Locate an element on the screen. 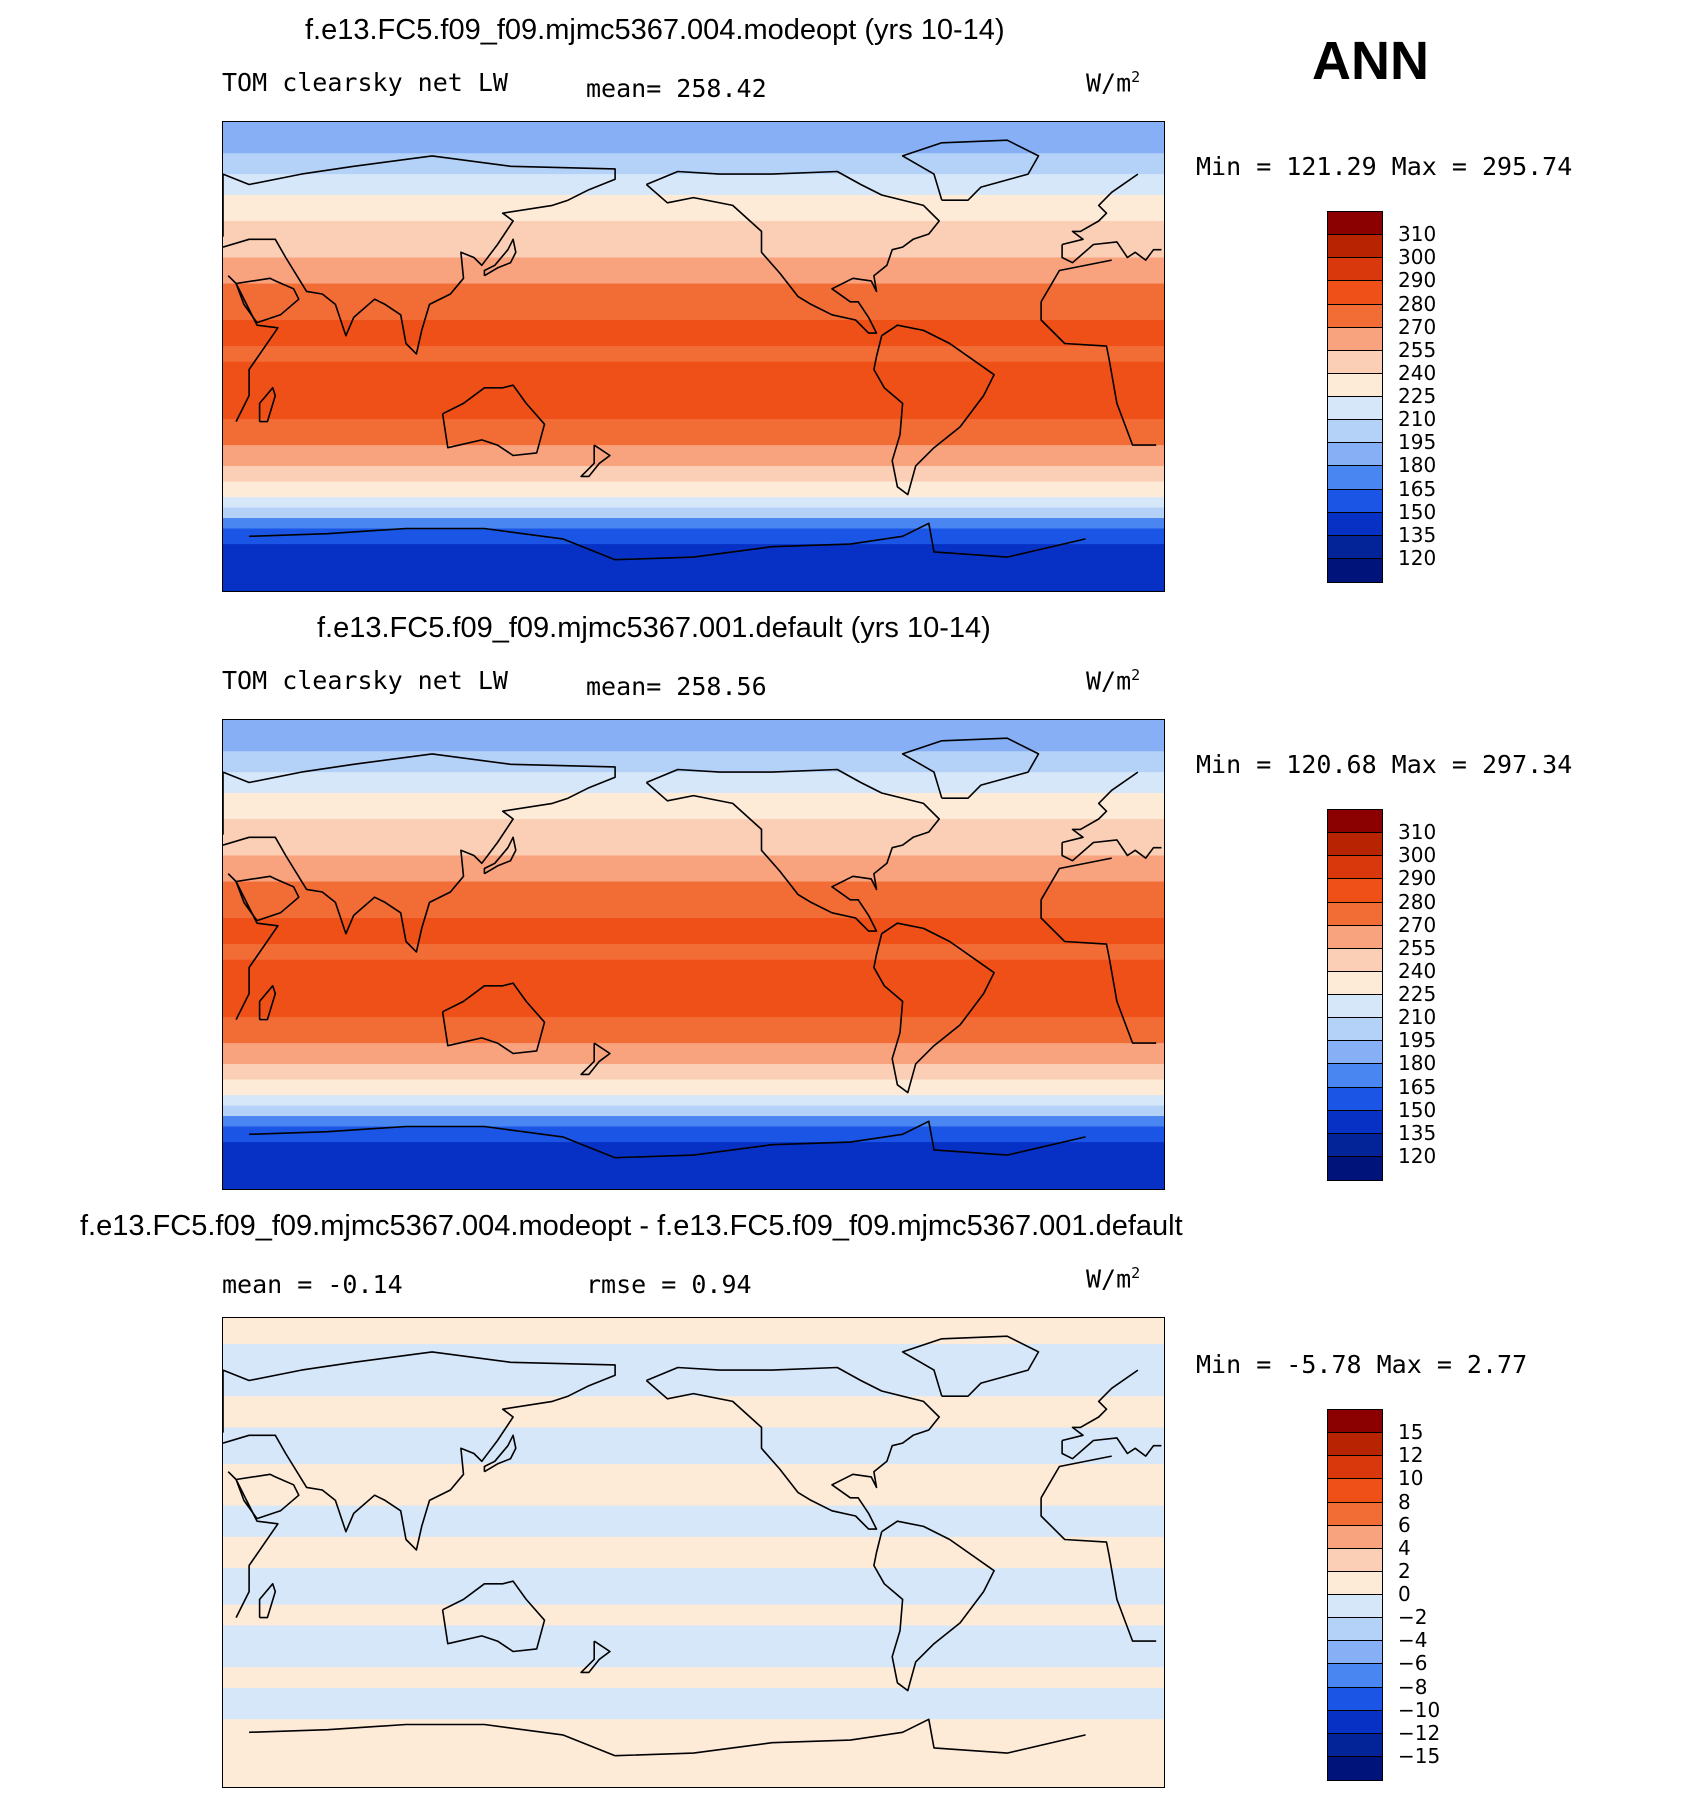 The width and height of the screenshot is (1688, 1808). colorbar-tick-label: 240 is located at coordinates (1417, 372).